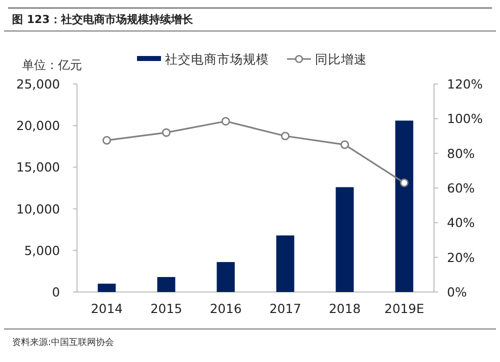 Image resolution: width=500 pixels, height=362 pixels. What do you see at coordinates (52, 65) in the screenshot?
I see `y-axis-title: 单位：亿元` at bounding box center [52, 65].